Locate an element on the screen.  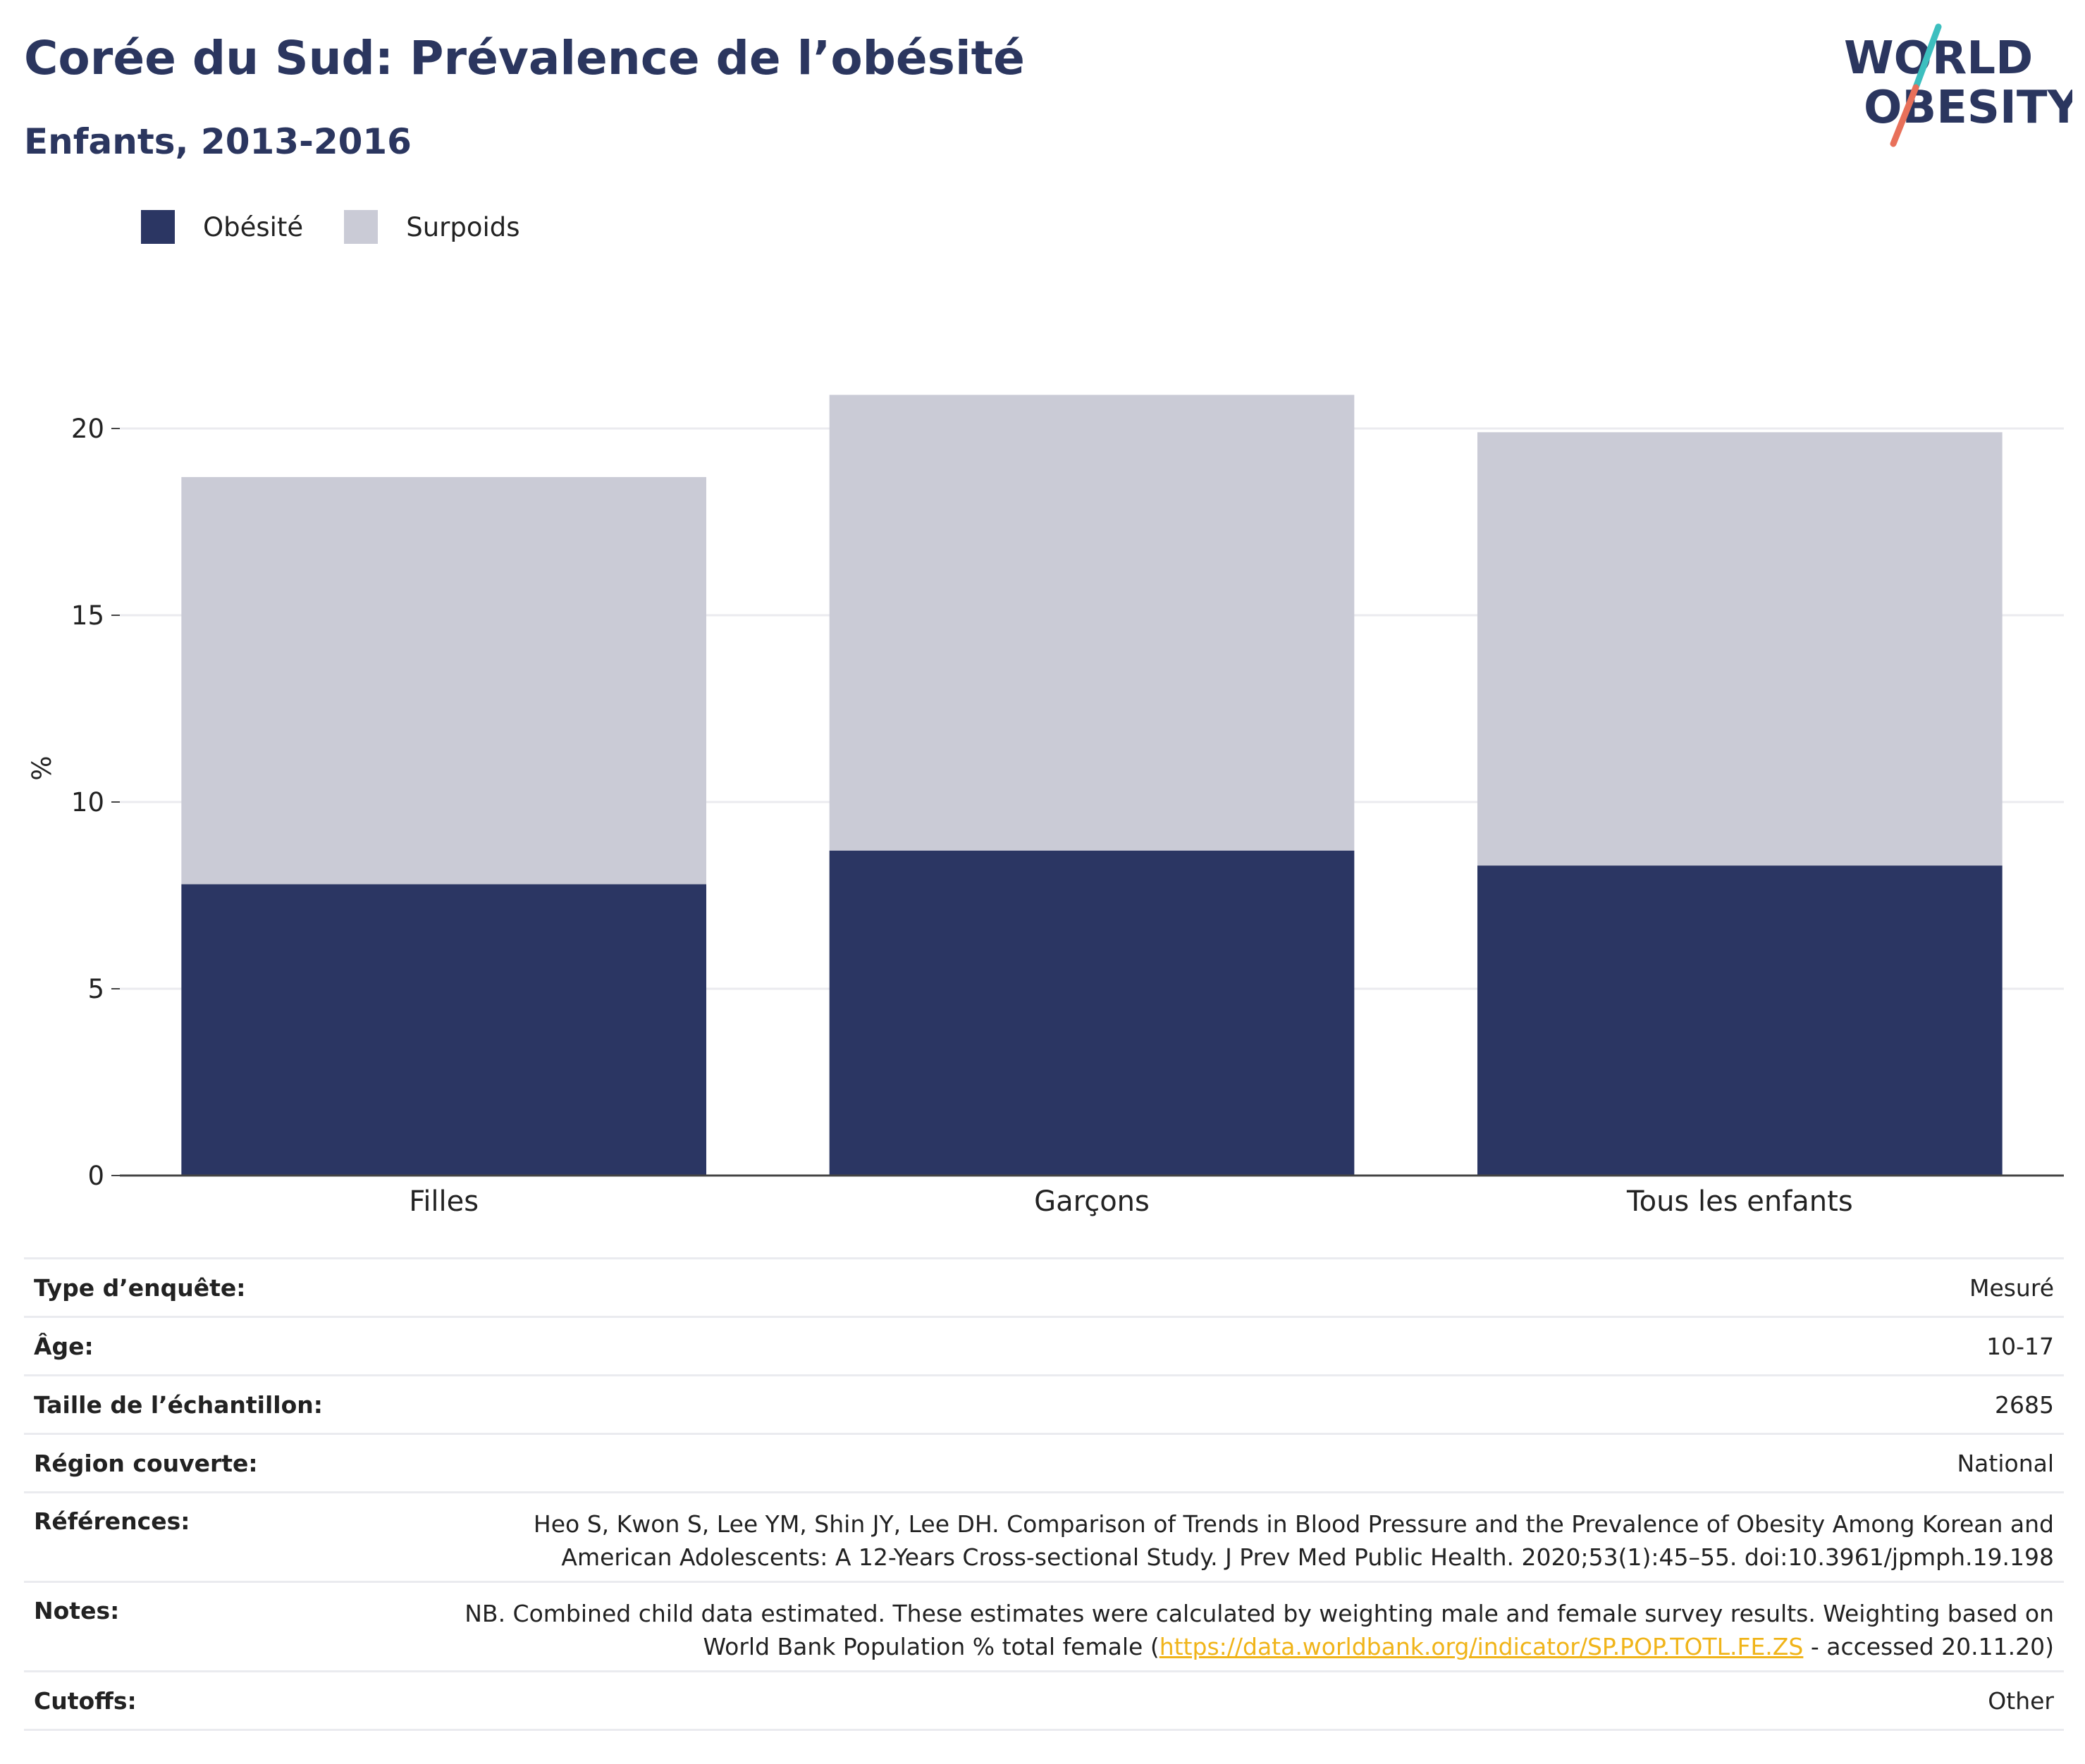
logo-word-world: WORLD is located at coordinates (1939, 58).